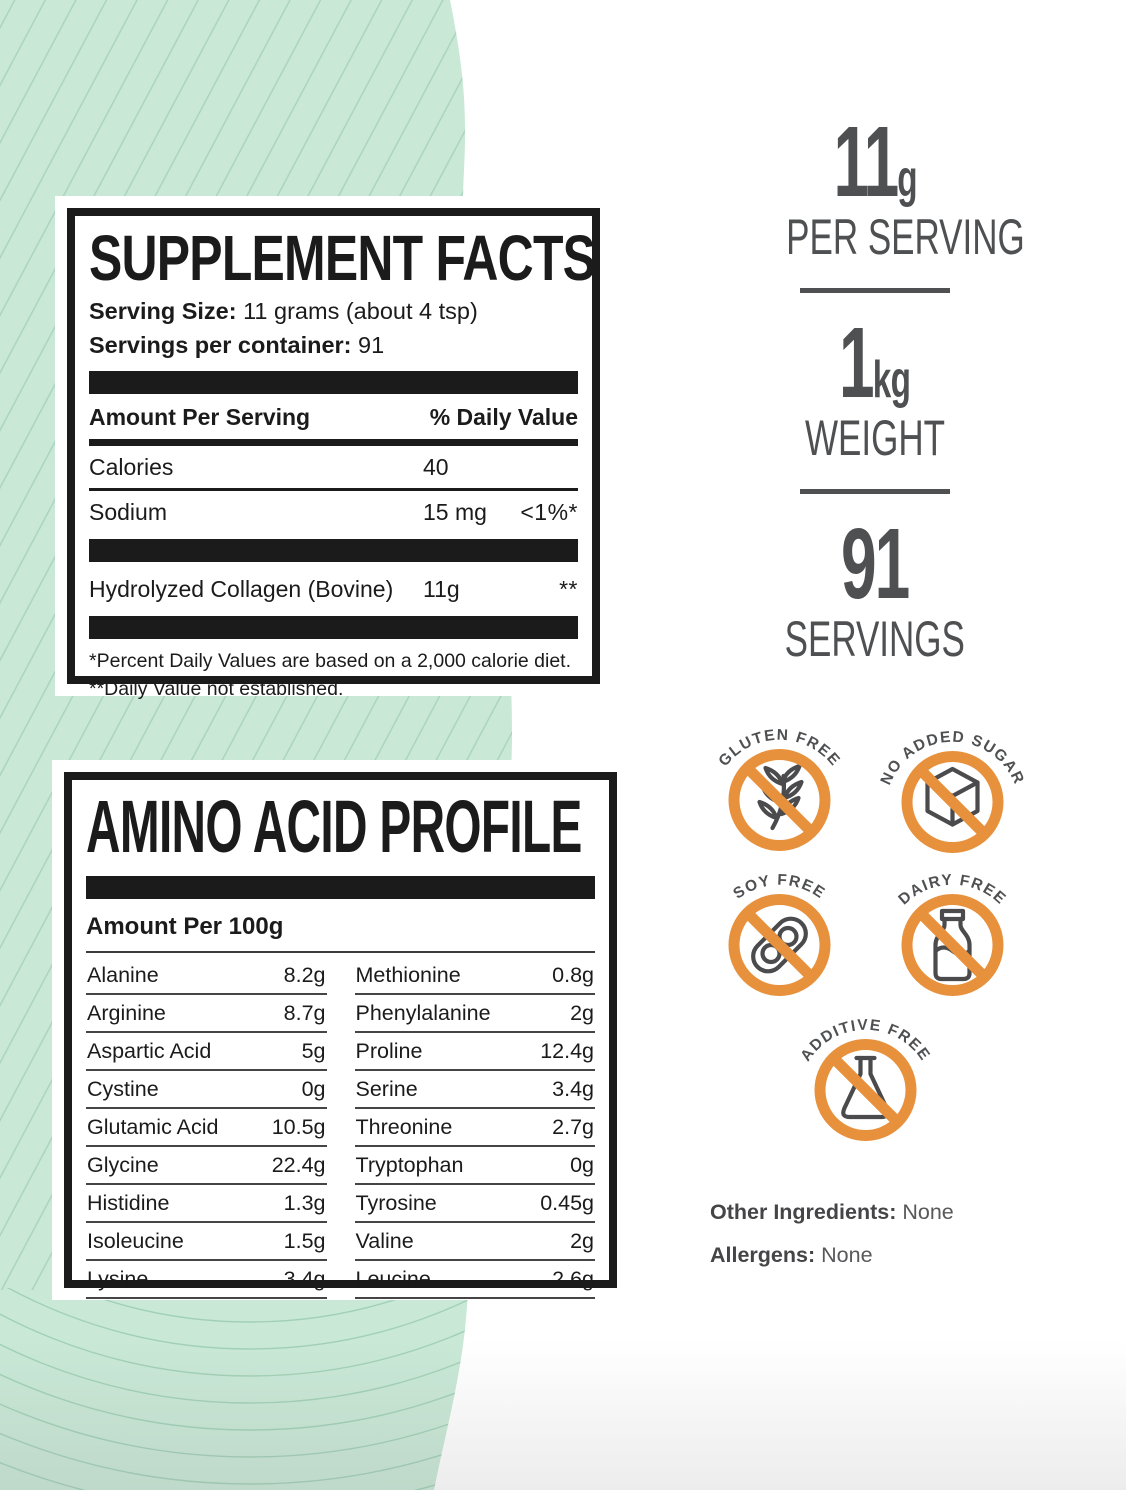 The height and width of the screenshot is (1490, 1126). I want to click on amino-name: Serine, so click(386, 1089).